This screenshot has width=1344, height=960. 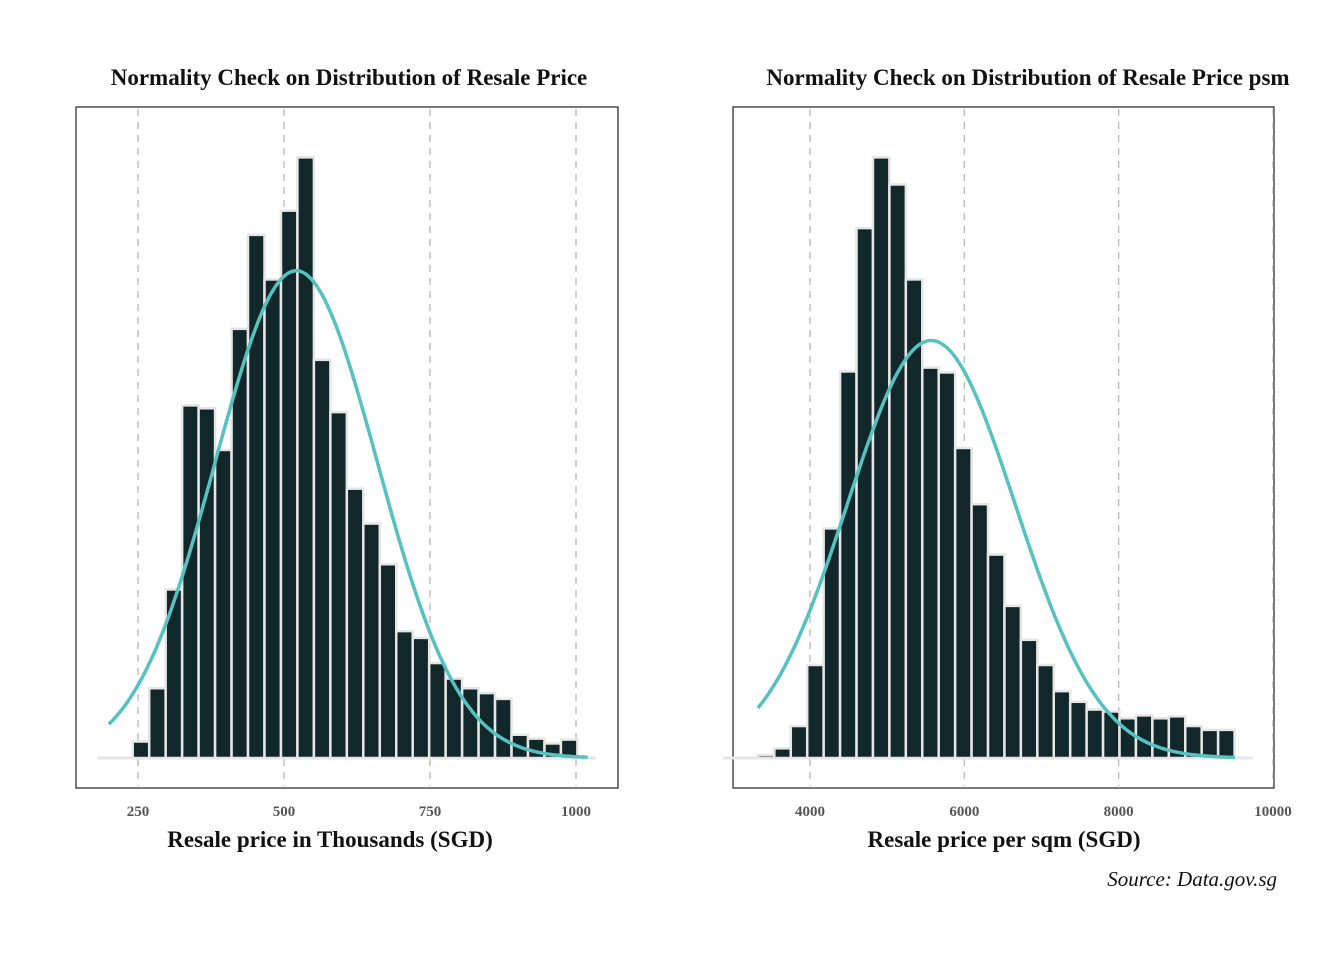 What do you see at coordinates (1192, 879) in the screenshot?
I see `source-caption: Source: Data.gov.sg` at bounding box center [1192, 879].